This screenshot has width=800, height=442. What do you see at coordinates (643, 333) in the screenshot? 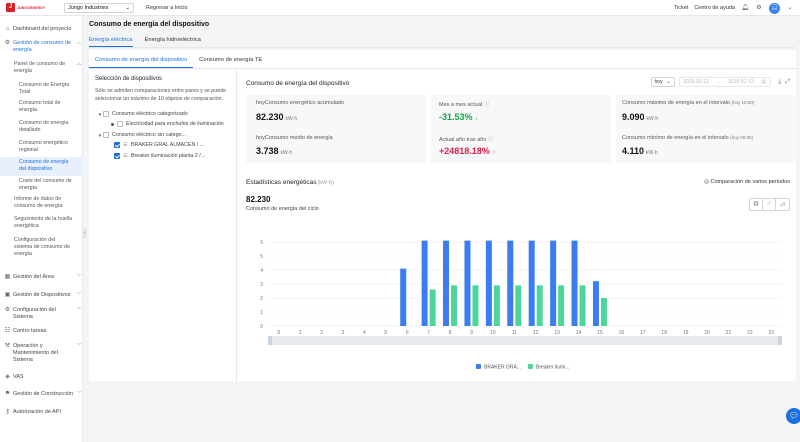
I see `x-tick-label: 17` at bounding box center [643, 333].